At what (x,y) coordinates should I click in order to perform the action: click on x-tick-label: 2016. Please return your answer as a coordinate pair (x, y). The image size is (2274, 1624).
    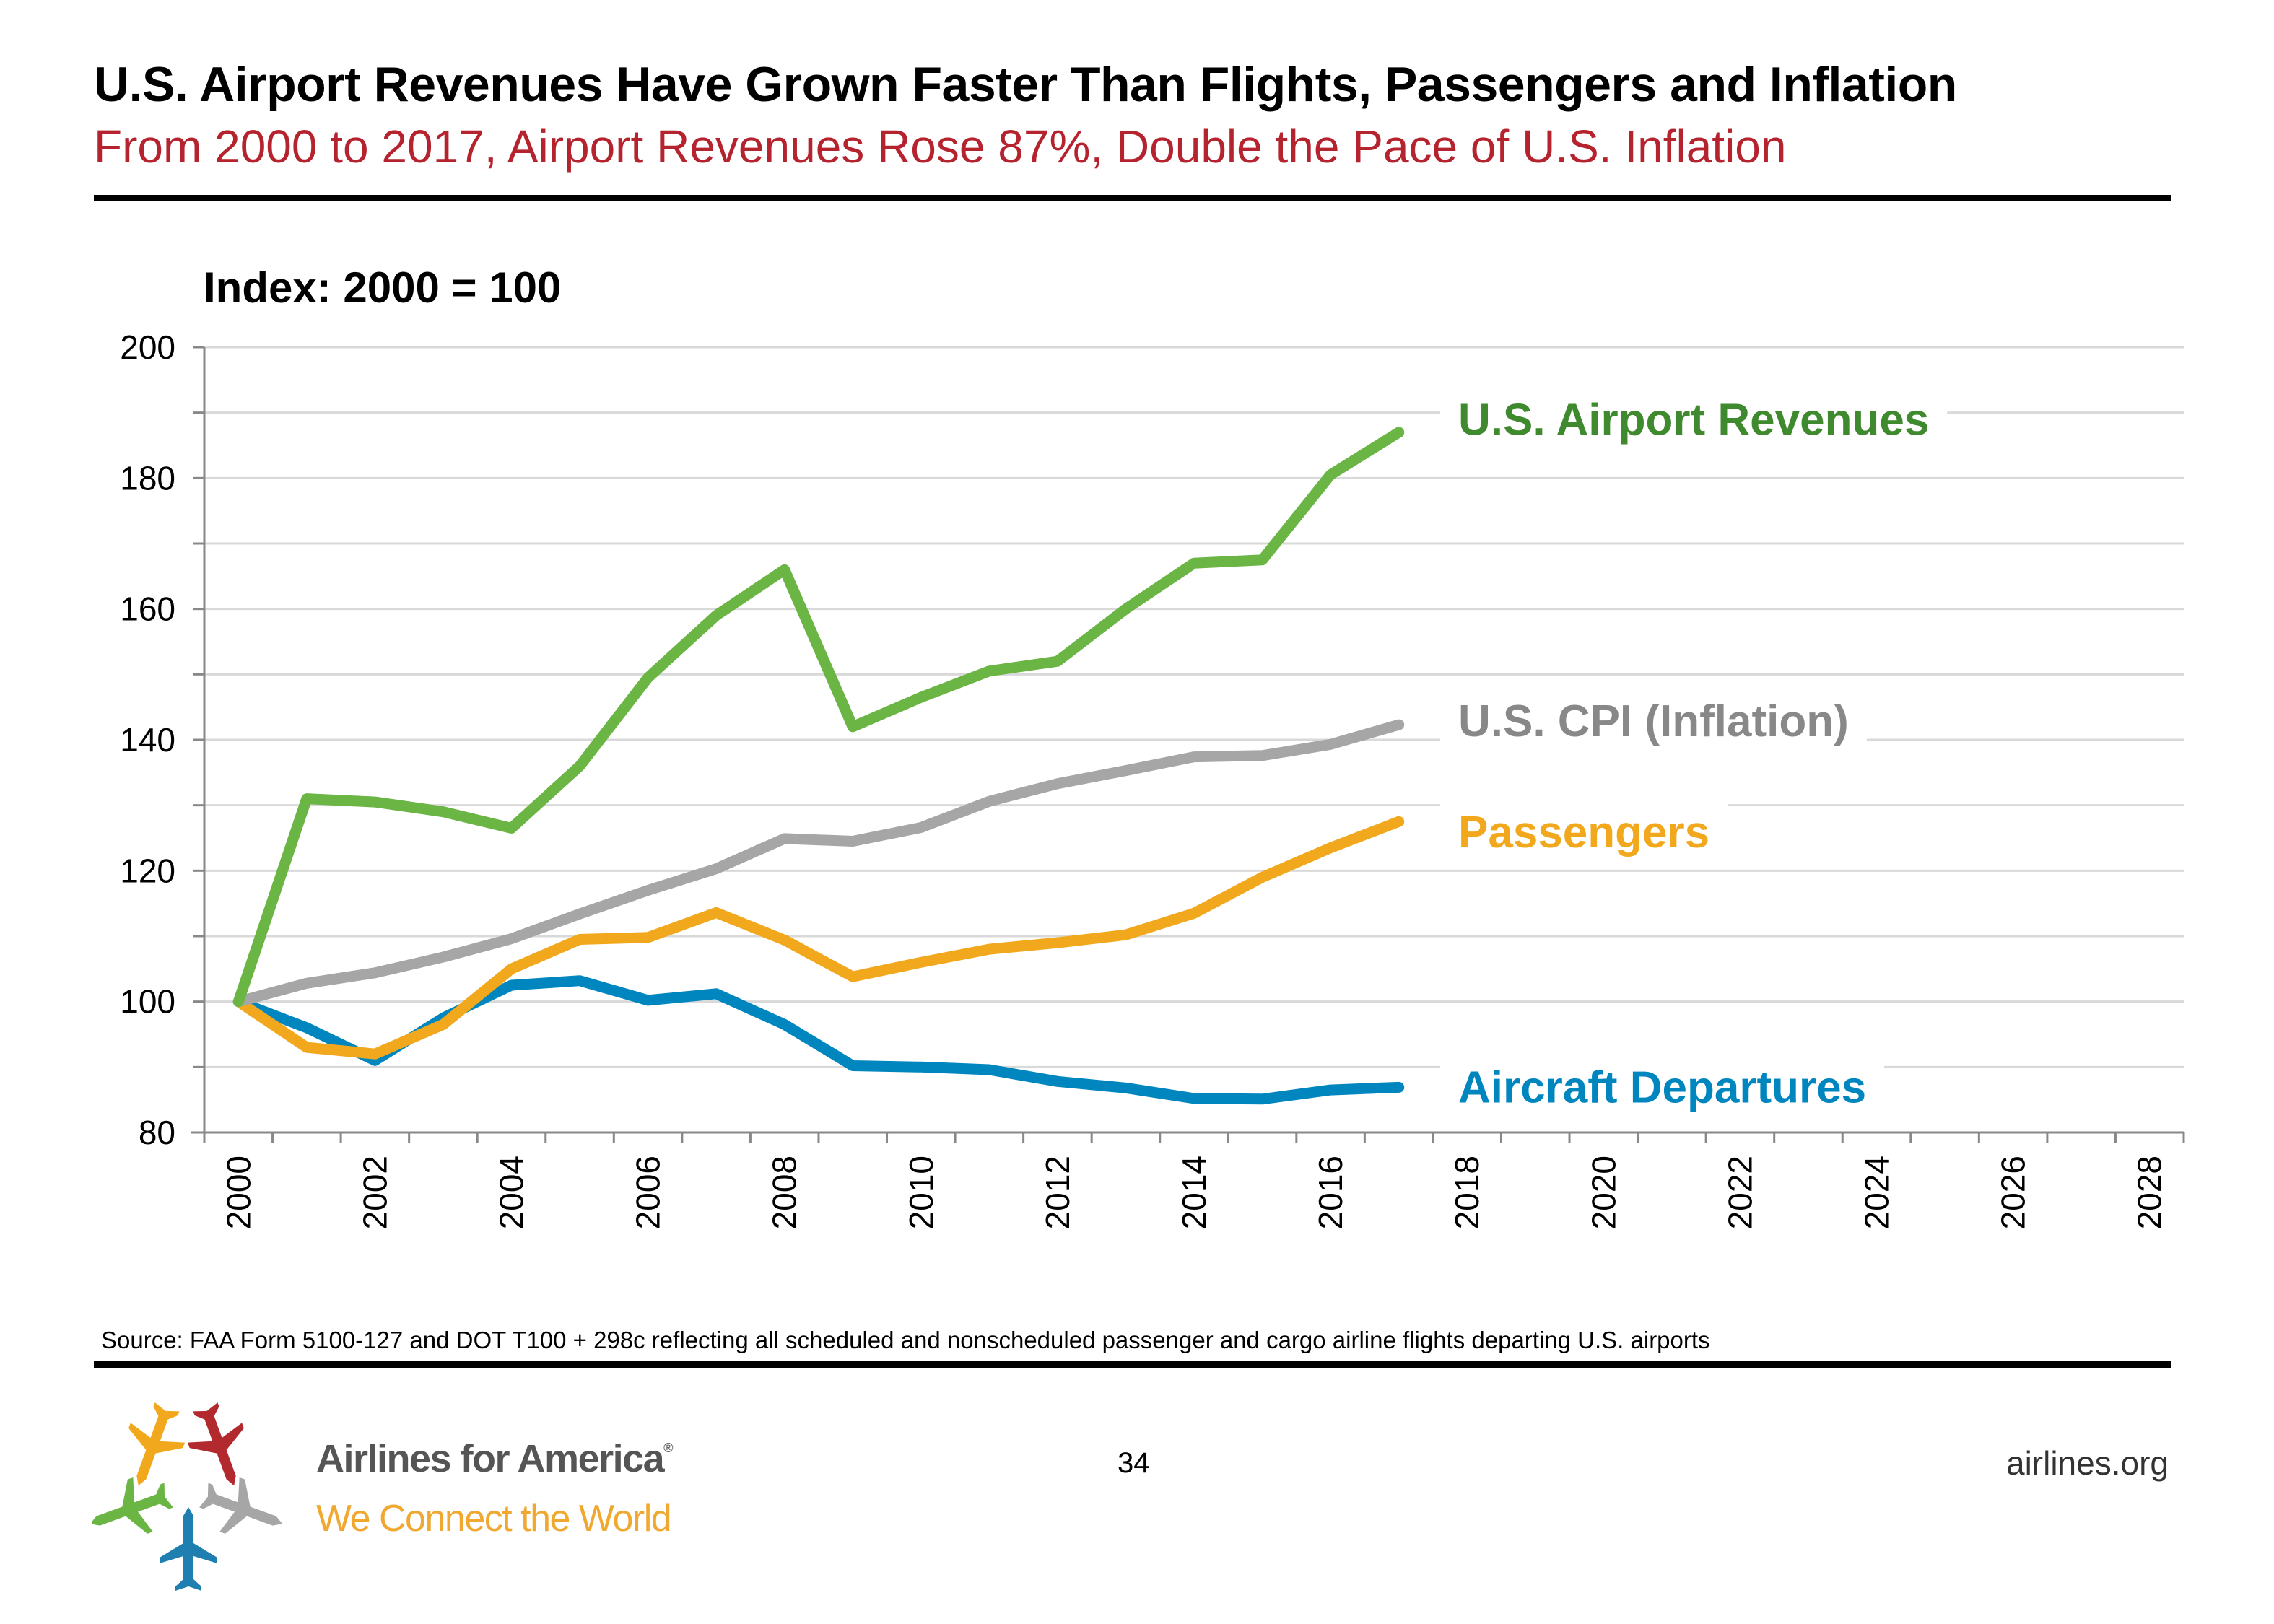
    Looking at the image, I should click on (1331, 1192).